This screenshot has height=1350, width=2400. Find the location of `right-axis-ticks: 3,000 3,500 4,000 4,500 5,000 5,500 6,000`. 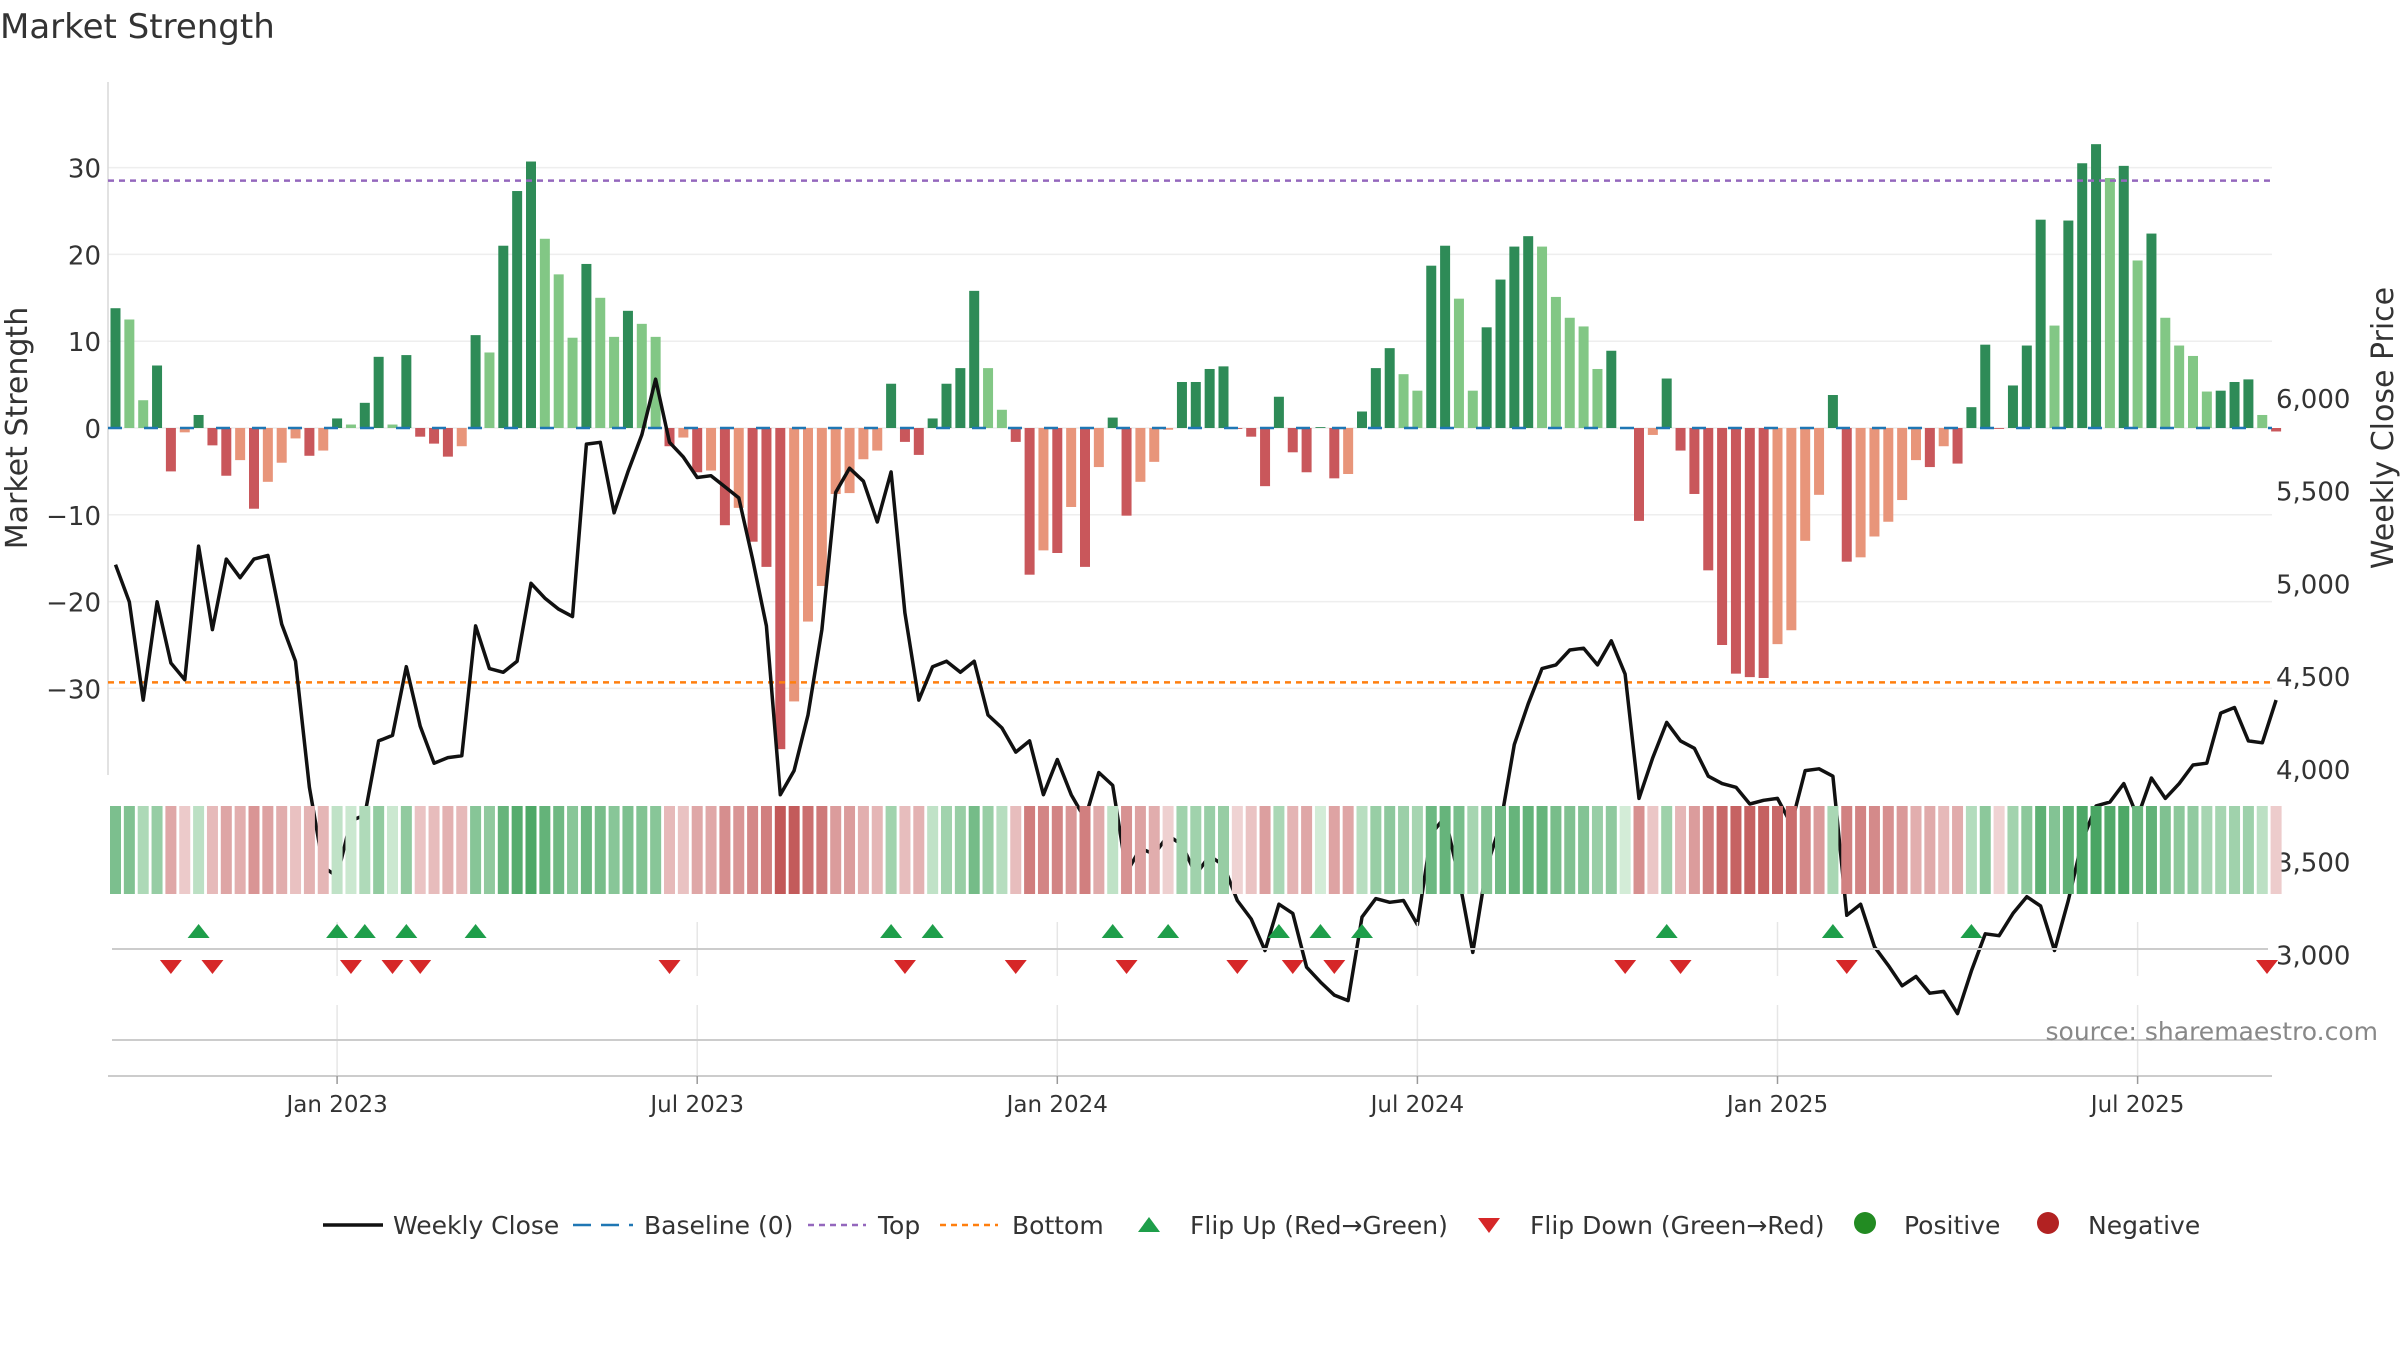

right-axis-ticks: 3,000 3,500 4,000 4,500 5,000 5,500 6,000 is located at coordinates (2313, 678).